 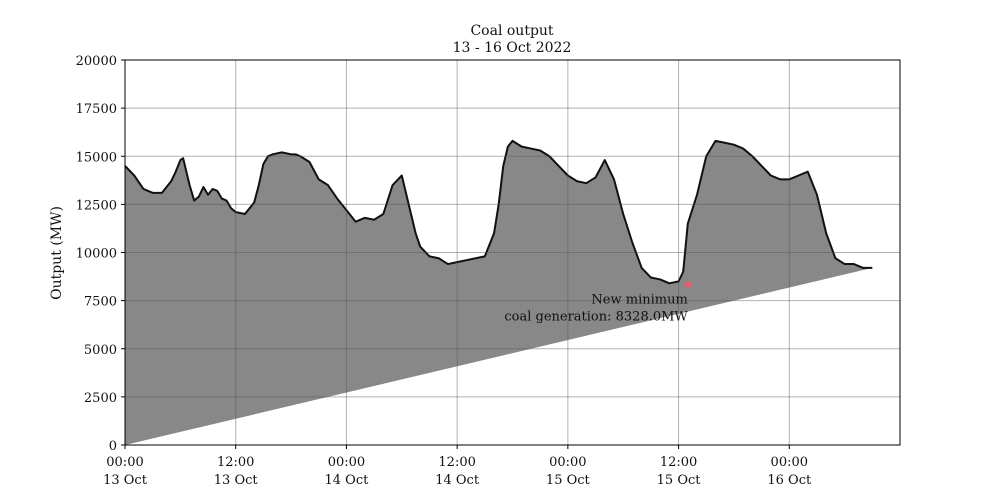 What do you see at coordinates (596, 317) in the screenshot?
I see `annotation-text-line: coal generation: 8328.0MW` at bounding box center [596, 317].